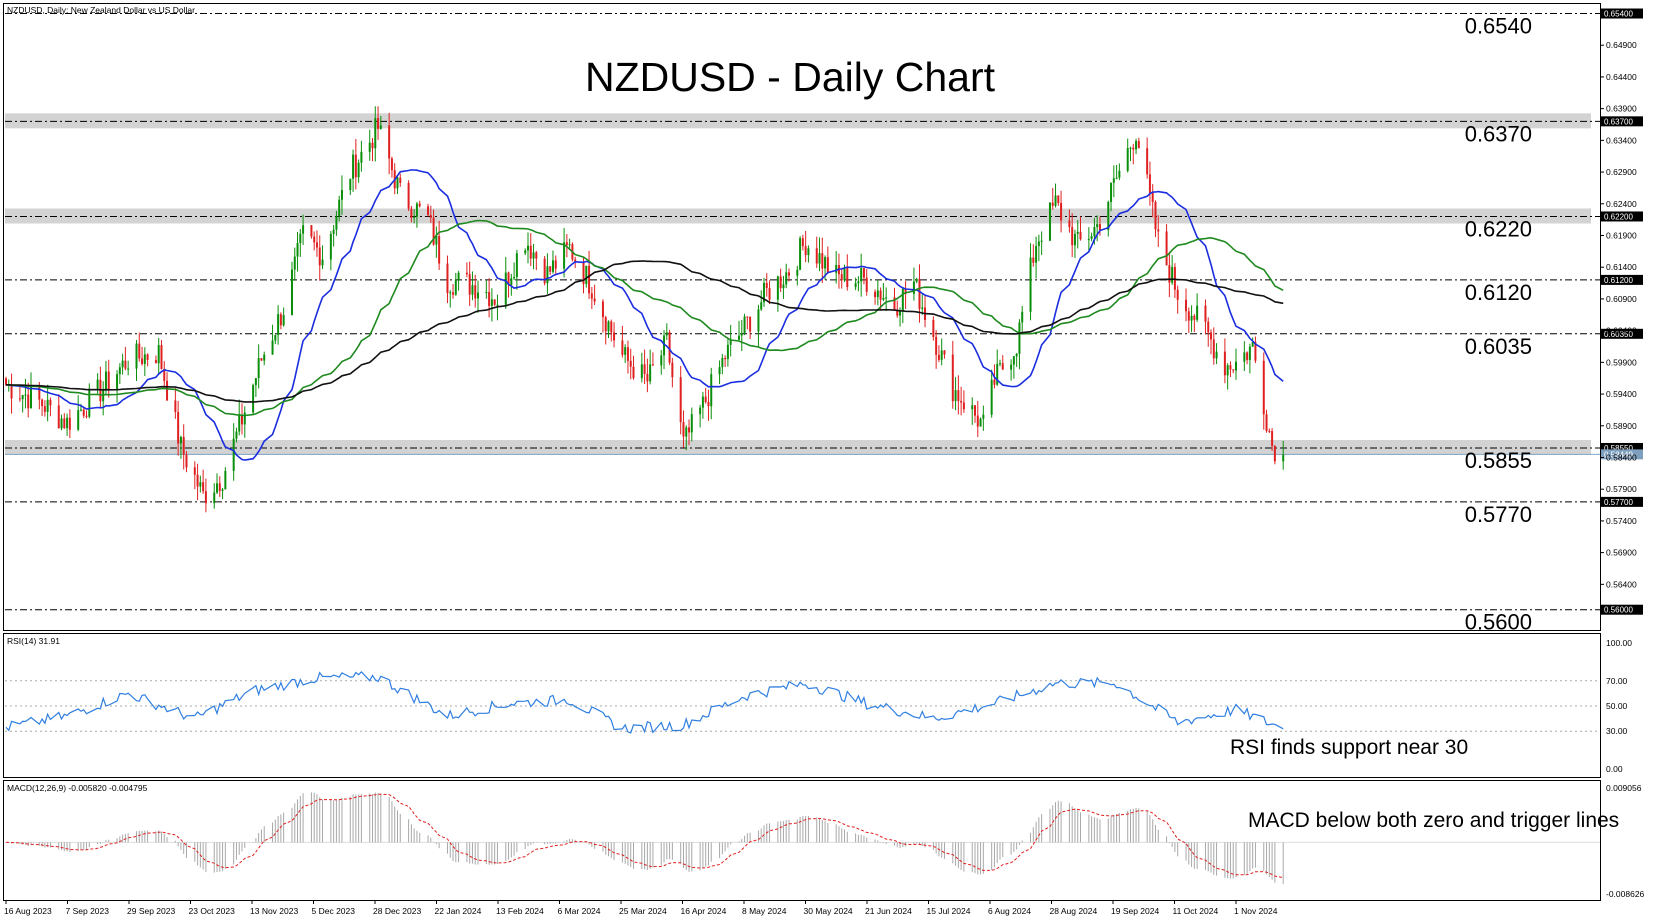 This screenshot has width=1680, height=924. What do you see at coordinates (1621, 521) in the screenshot?
I see `price-axis-label: 0.57400` at bounding box center [1621, 521].